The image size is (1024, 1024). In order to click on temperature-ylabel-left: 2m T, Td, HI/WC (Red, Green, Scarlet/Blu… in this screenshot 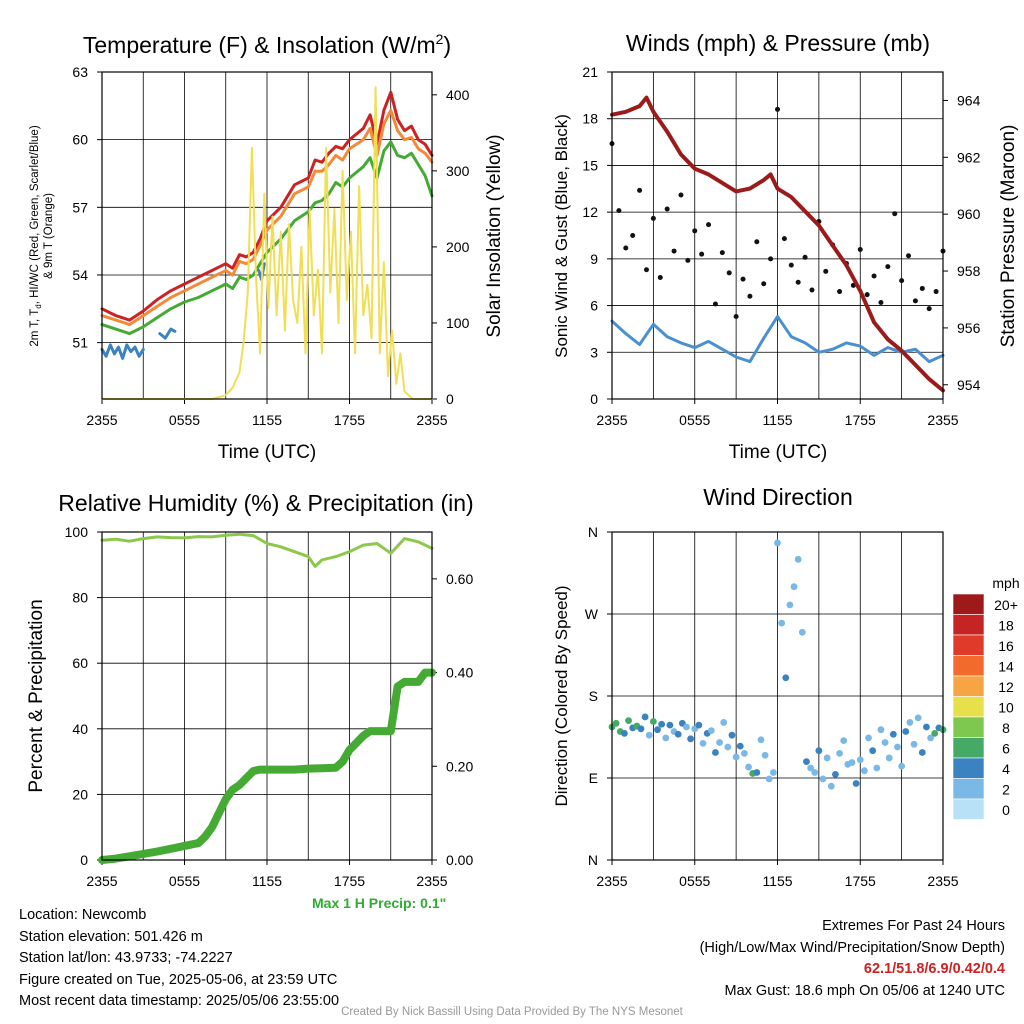, I will do `click(42, 235)`.